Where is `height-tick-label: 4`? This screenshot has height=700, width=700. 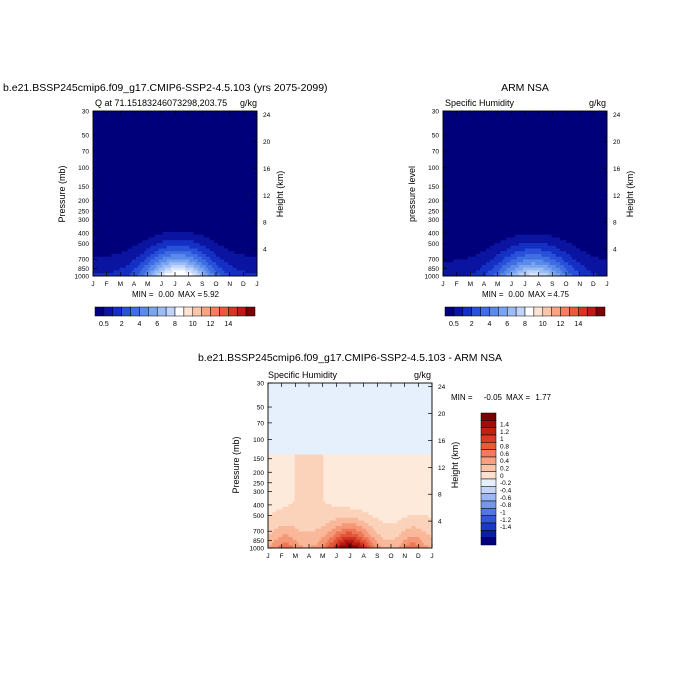 height-tick-label: 4 is located at coordinates (265, 250).